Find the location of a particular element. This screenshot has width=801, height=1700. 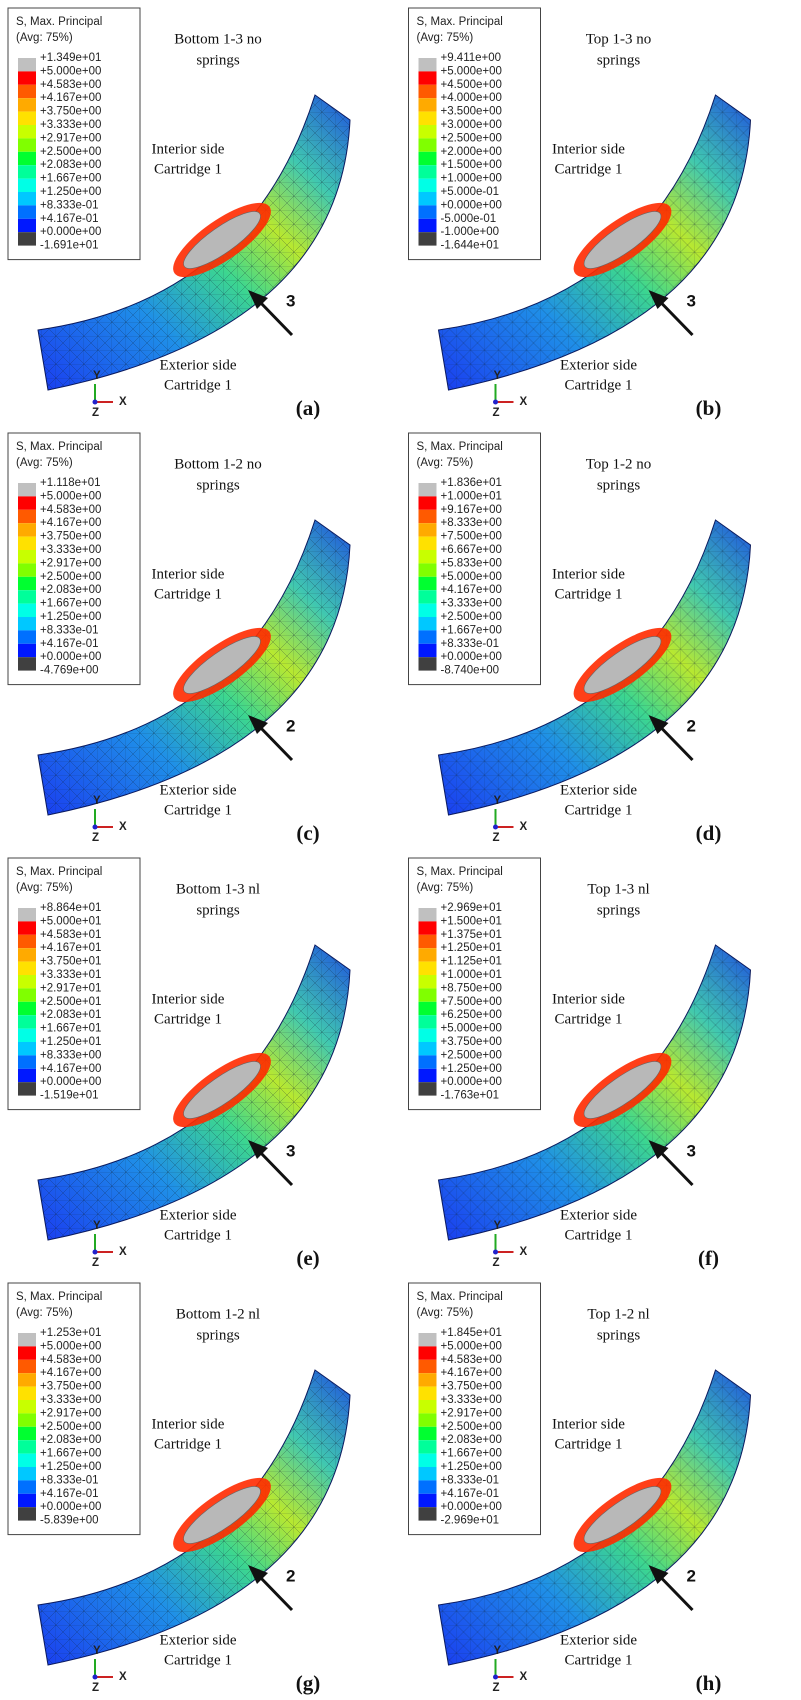

legend-label: -4.769e+00 is located at coordinates (69, 671).